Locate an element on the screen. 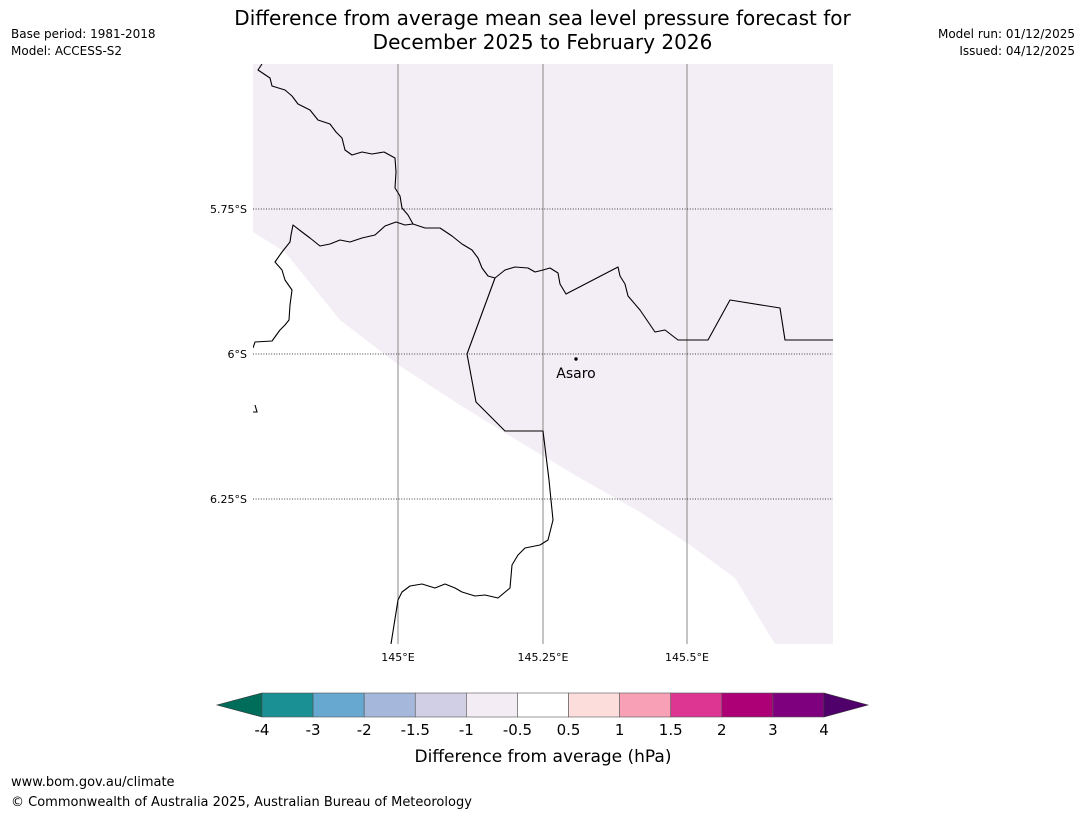 This screenshot has width=1085, height=816. province-boundary-central is located at coordinates (622, 282).